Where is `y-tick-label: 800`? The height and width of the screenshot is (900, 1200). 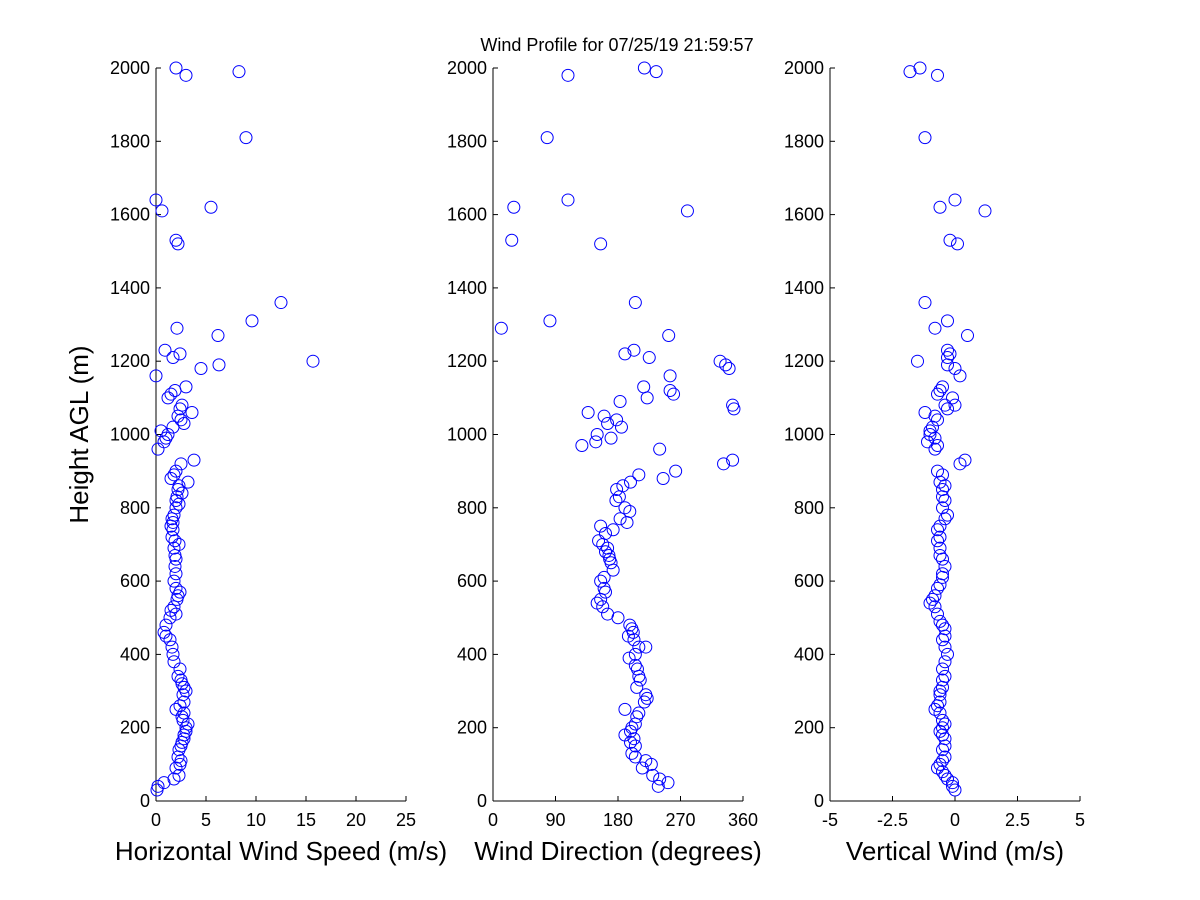 y-tick-label: 800 is located at coordinates (809, 508).